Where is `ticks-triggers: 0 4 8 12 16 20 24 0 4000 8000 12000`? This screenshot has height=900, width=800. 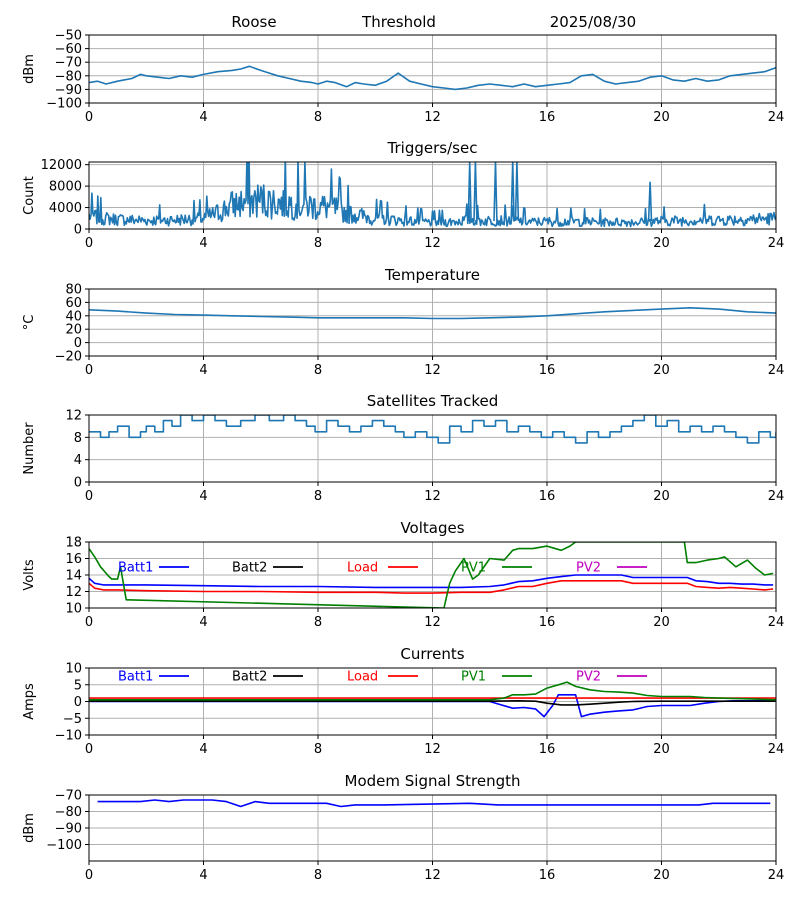
ticks-triggers: 0 4 8 12 16 20 24 0 4000 8000 12000 is located at coordinates (413, 204).